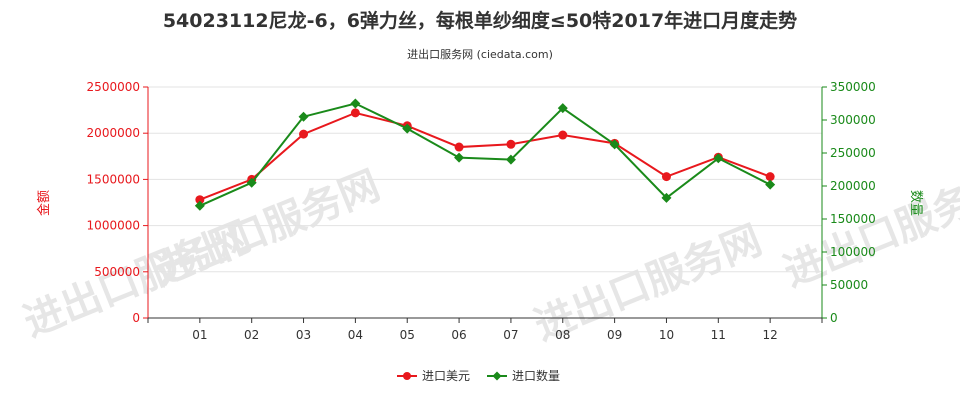 The image size is (960, 400). I want to click on x-axis-ticks: 01 02 03 04 05 06 07 08 09 10 11 12, so click(485, 330).